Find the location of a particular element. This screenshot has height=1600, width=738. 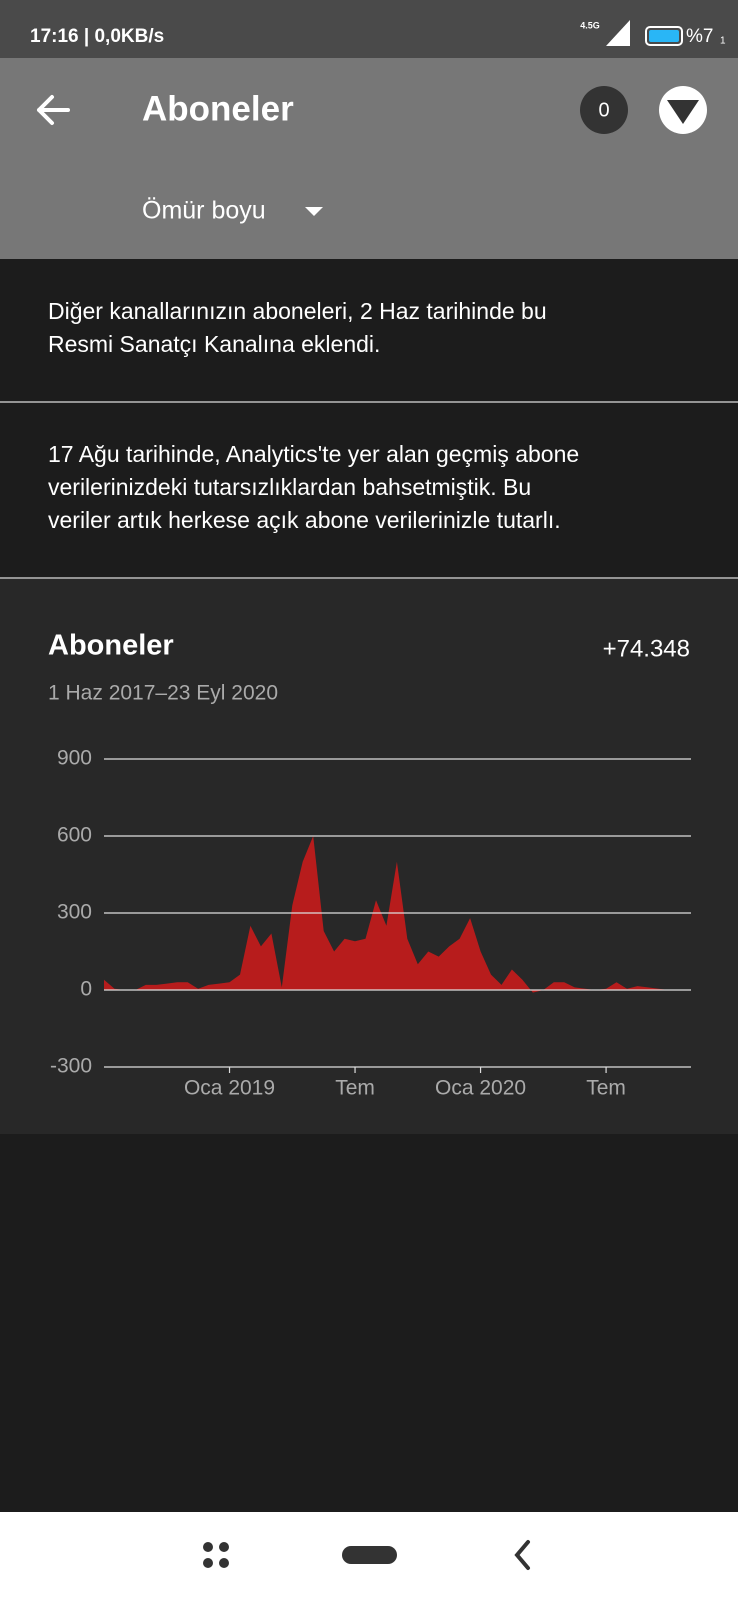

y-tick-label: 0 is located at coordinates (86, 989).